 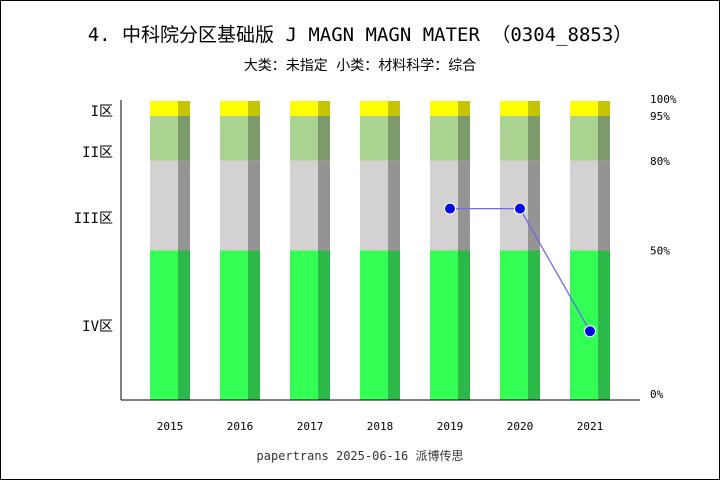 What do you see at coordinates (360, 66) in the screenshot?
I see `chart-subtitle: 大类：未指定 小类：材料科学：综合` at bounding box center [360, 66].